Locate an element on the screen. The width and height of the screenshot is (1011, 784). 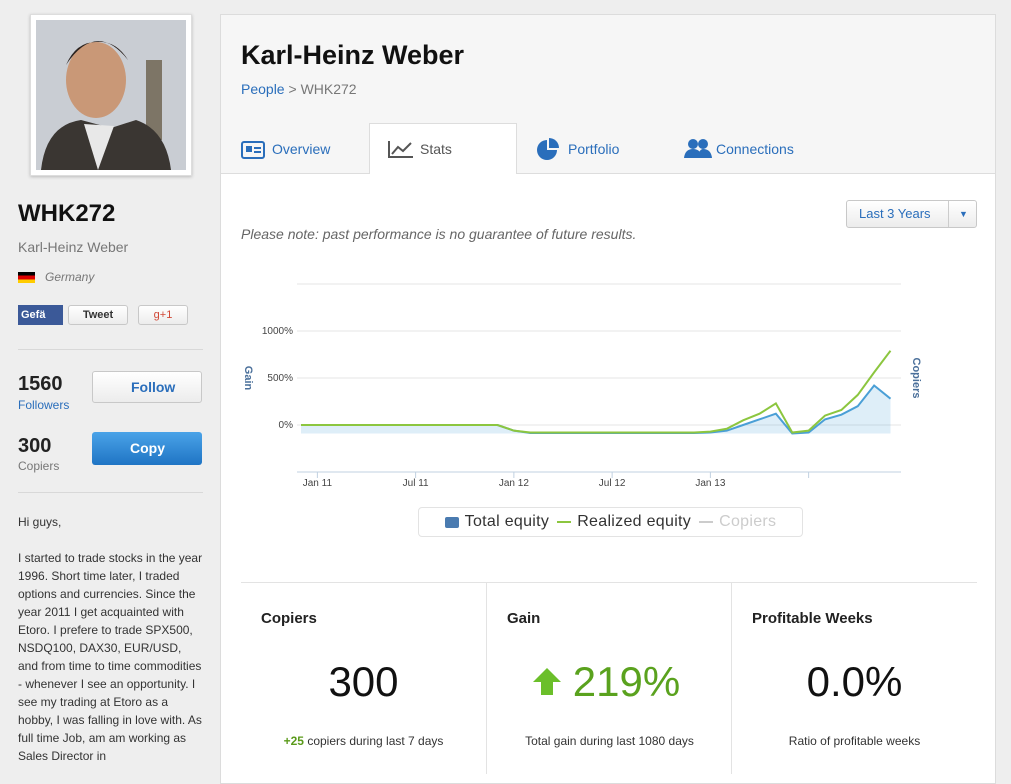
tab: Portfolio is located at coordinates (577, 148).